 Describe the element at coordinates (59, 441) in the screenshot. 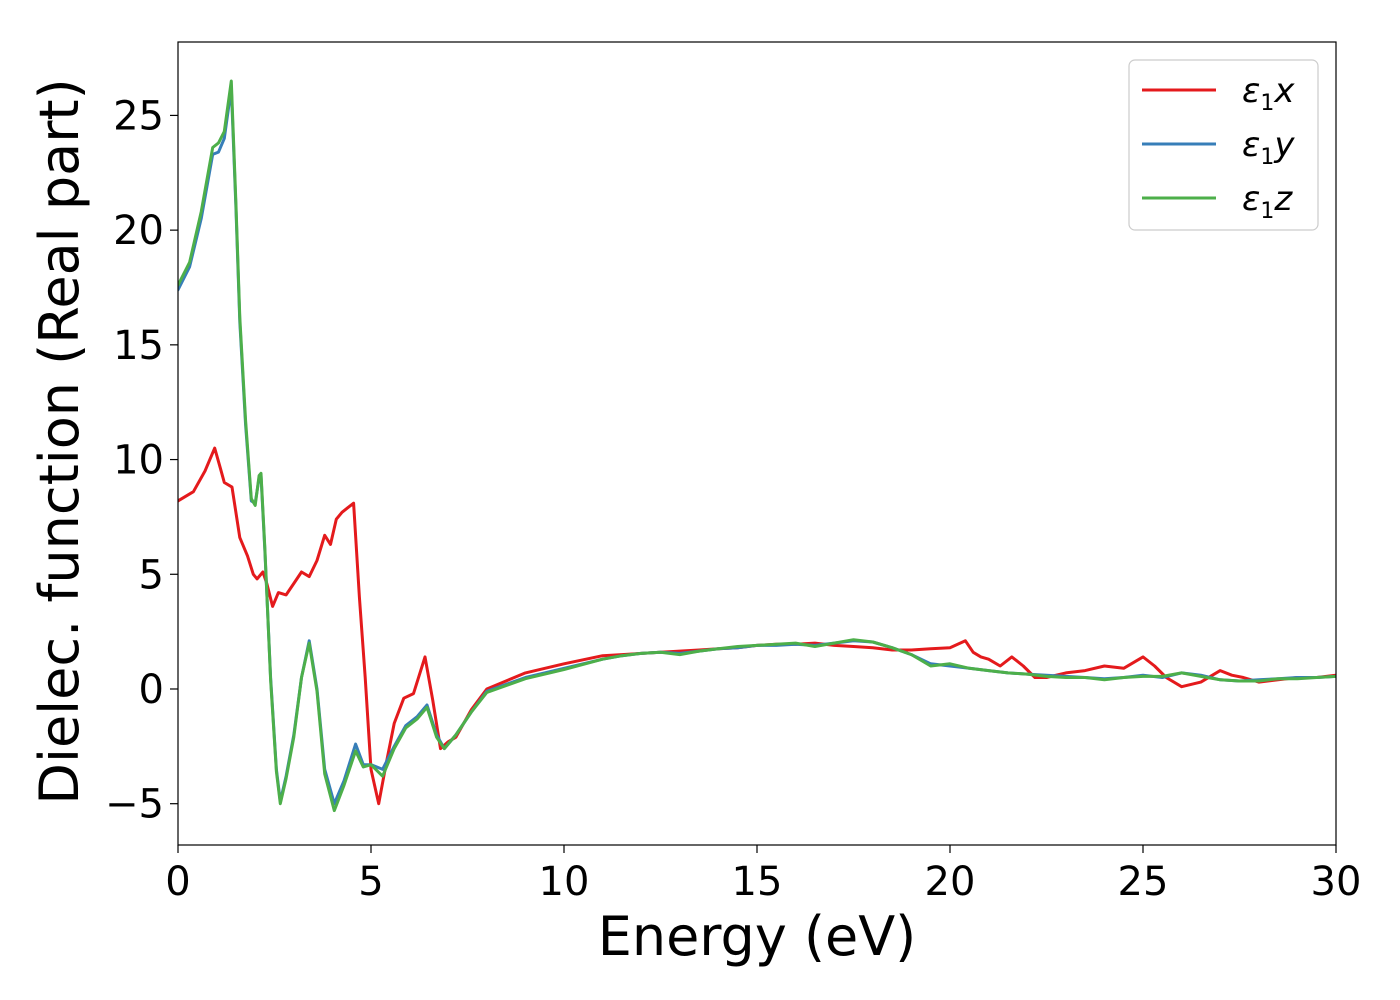

I see `y-axis-title: Dielec. function (Real part)` at that location.